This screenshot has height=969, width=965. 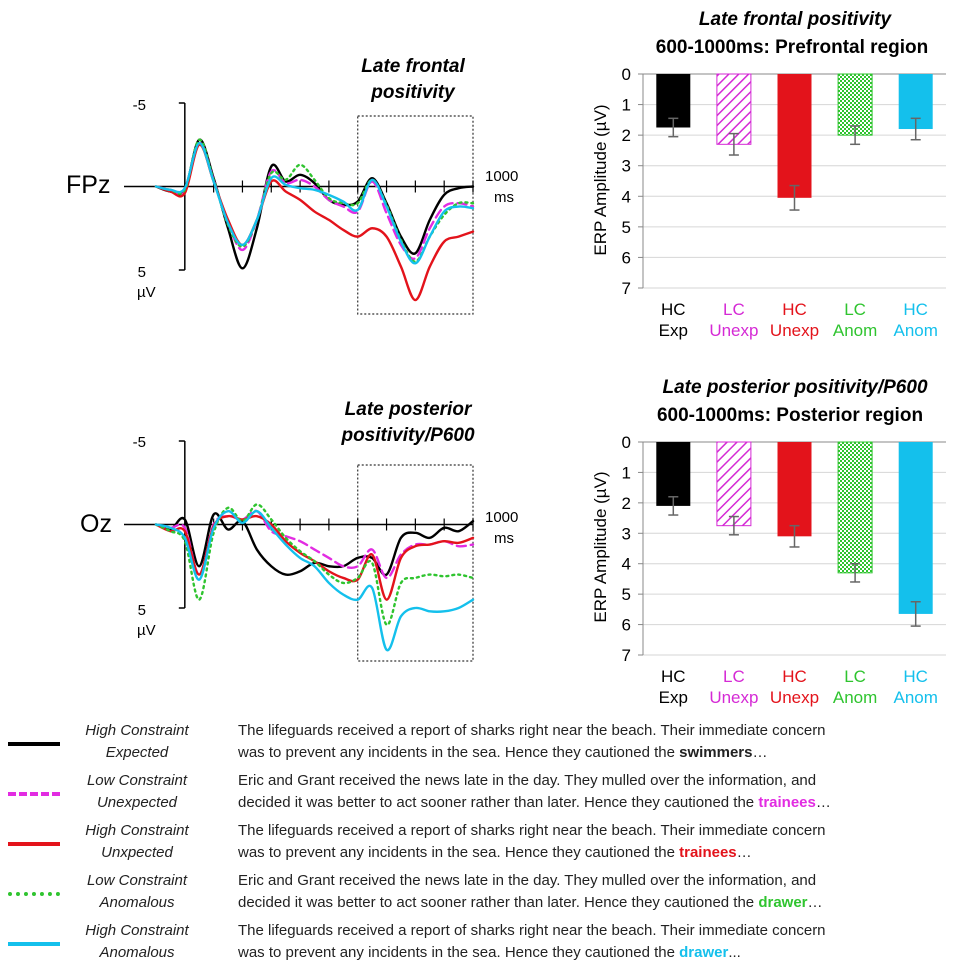 What do you see at coordinates (409, 409) in the screenshot?
I see `oz-window-label-1: Late posterior` at bounding box center [409, 409].